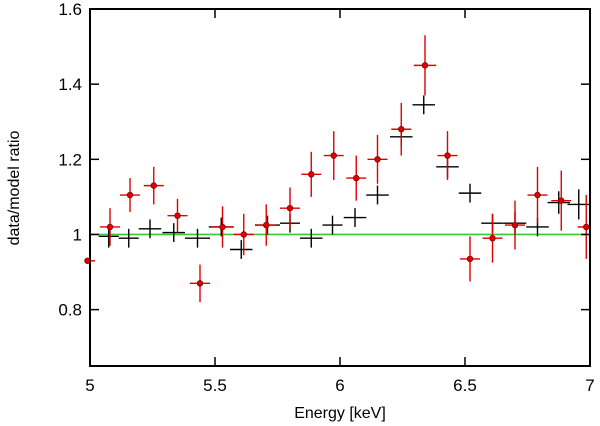 This screenshot has height=426, width=600. Describe the element at coordinates (465, 385) in the screenshot. I see `x-tick-label: 6.5` at that location.